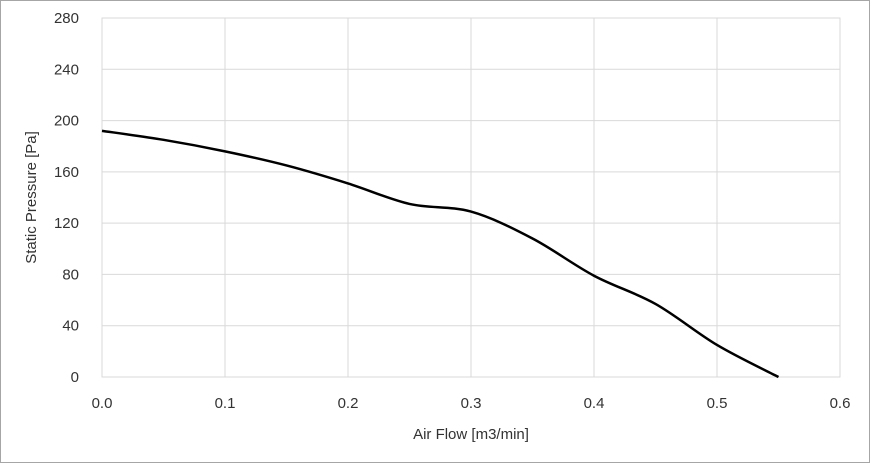 The width and height of the screenshot is (870, 463). What do you see at coordinates (66, 198) in the screenshot?
I see `y-tick-labels: 0 40 80 120 160 200 240 280` at bounding box center [66, 198].